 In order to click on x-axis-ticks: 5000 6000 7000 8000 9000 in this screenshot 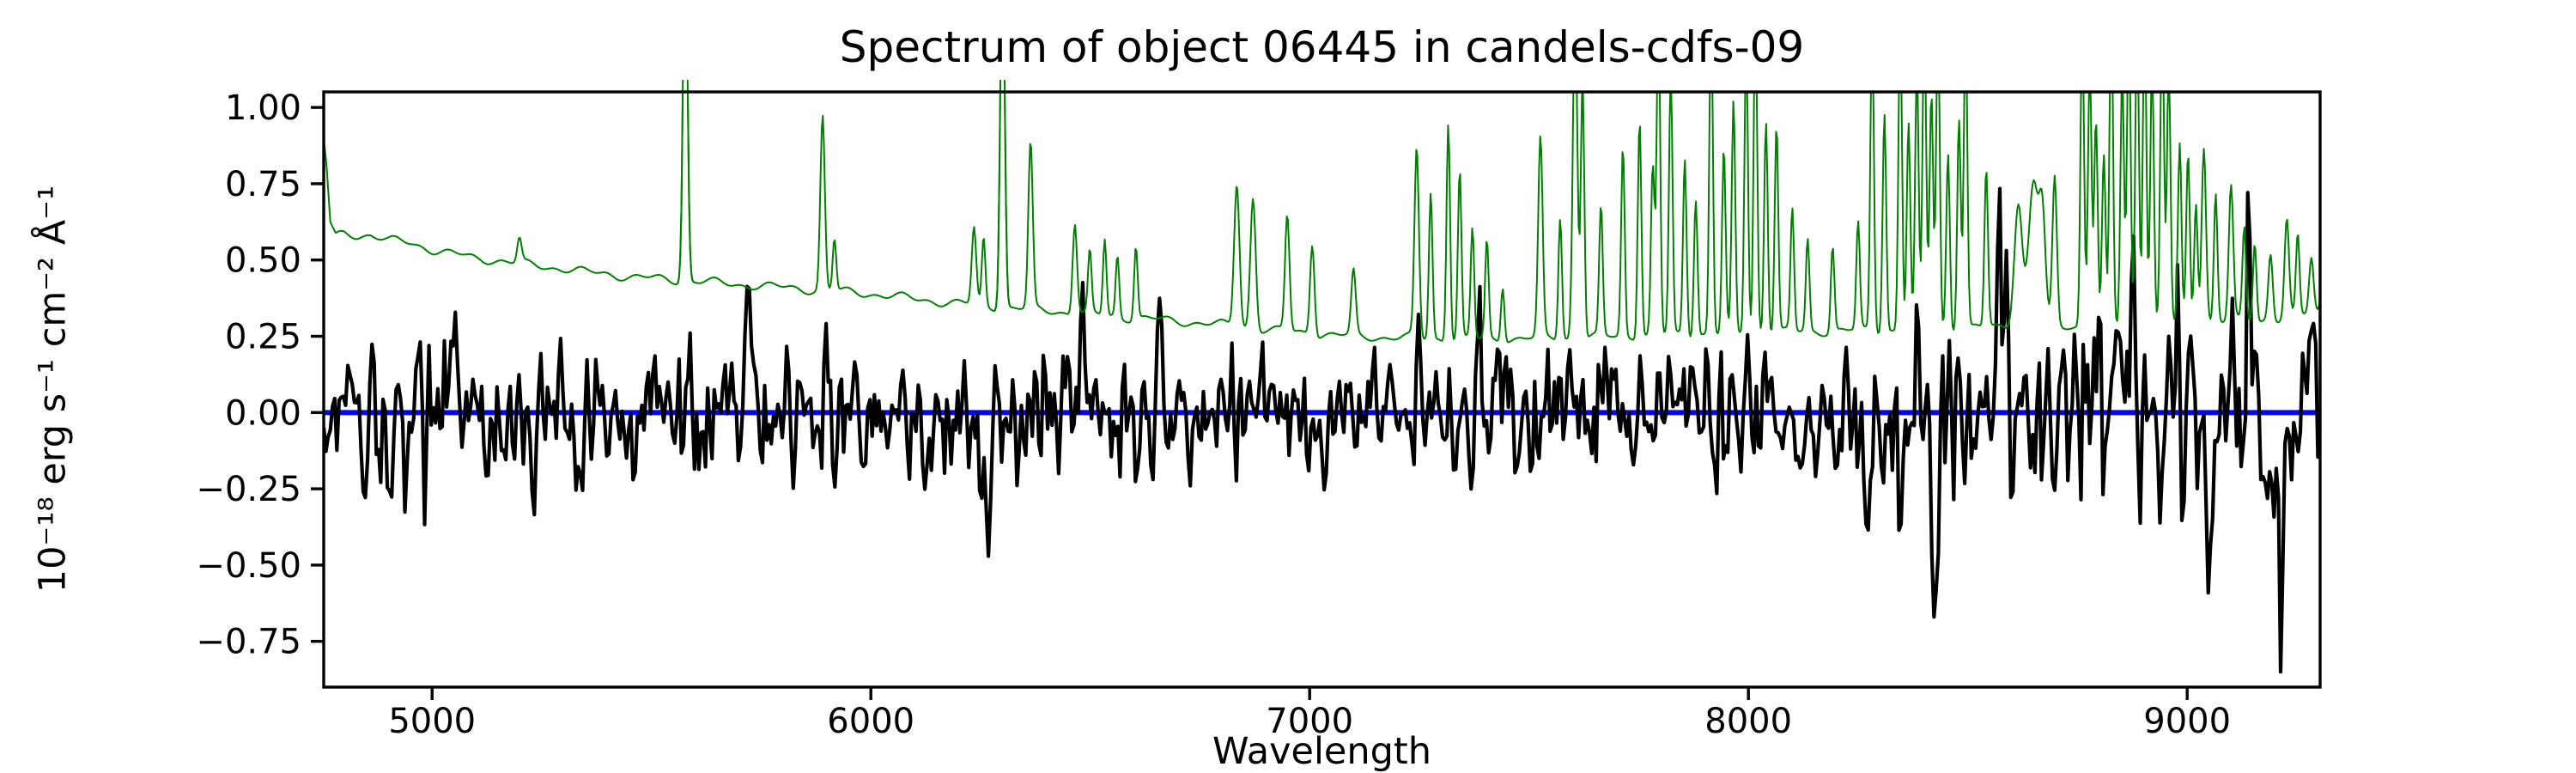, I will do `click(1309, 714)`.